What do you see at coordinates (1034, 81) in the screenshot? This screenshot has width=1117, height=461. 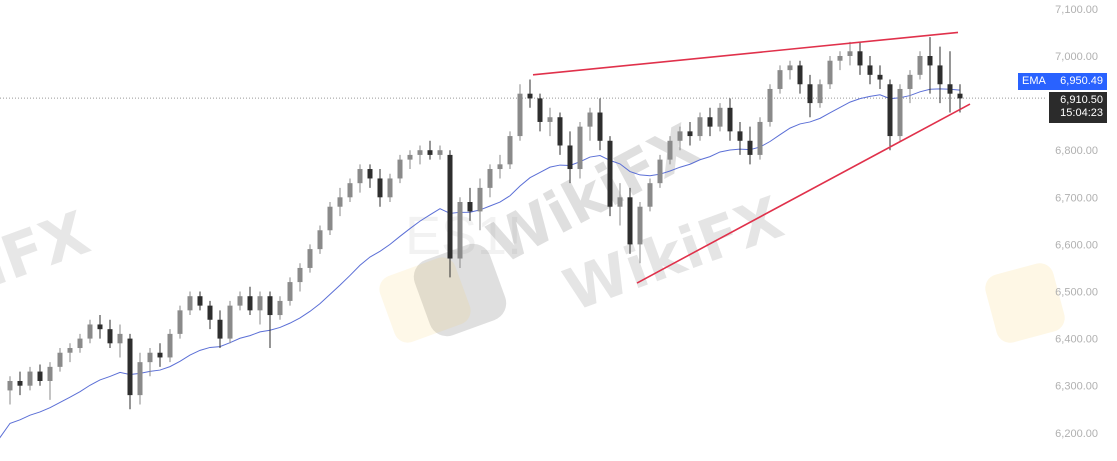 I see `ema-label-tag: EMA` at bounding box center [1034, 81].